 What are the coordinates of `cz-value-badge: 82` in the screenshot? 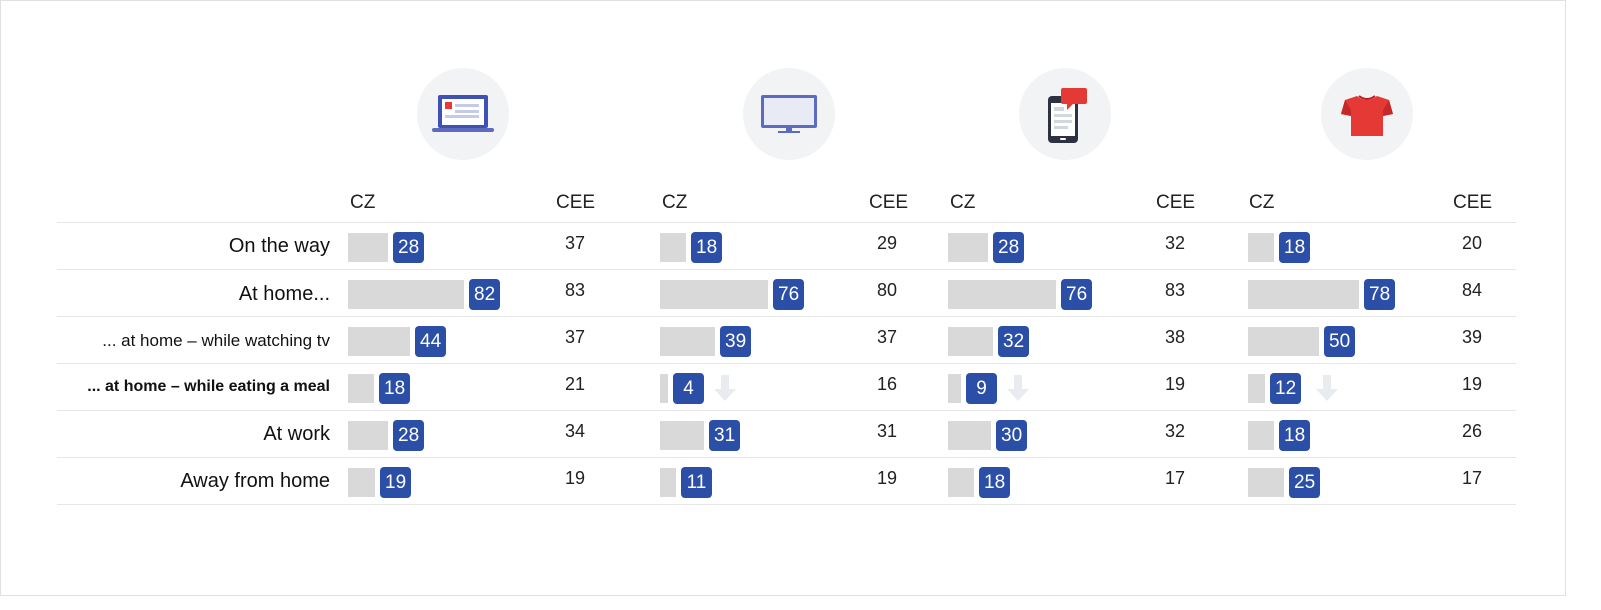 It's located at (485, 294).